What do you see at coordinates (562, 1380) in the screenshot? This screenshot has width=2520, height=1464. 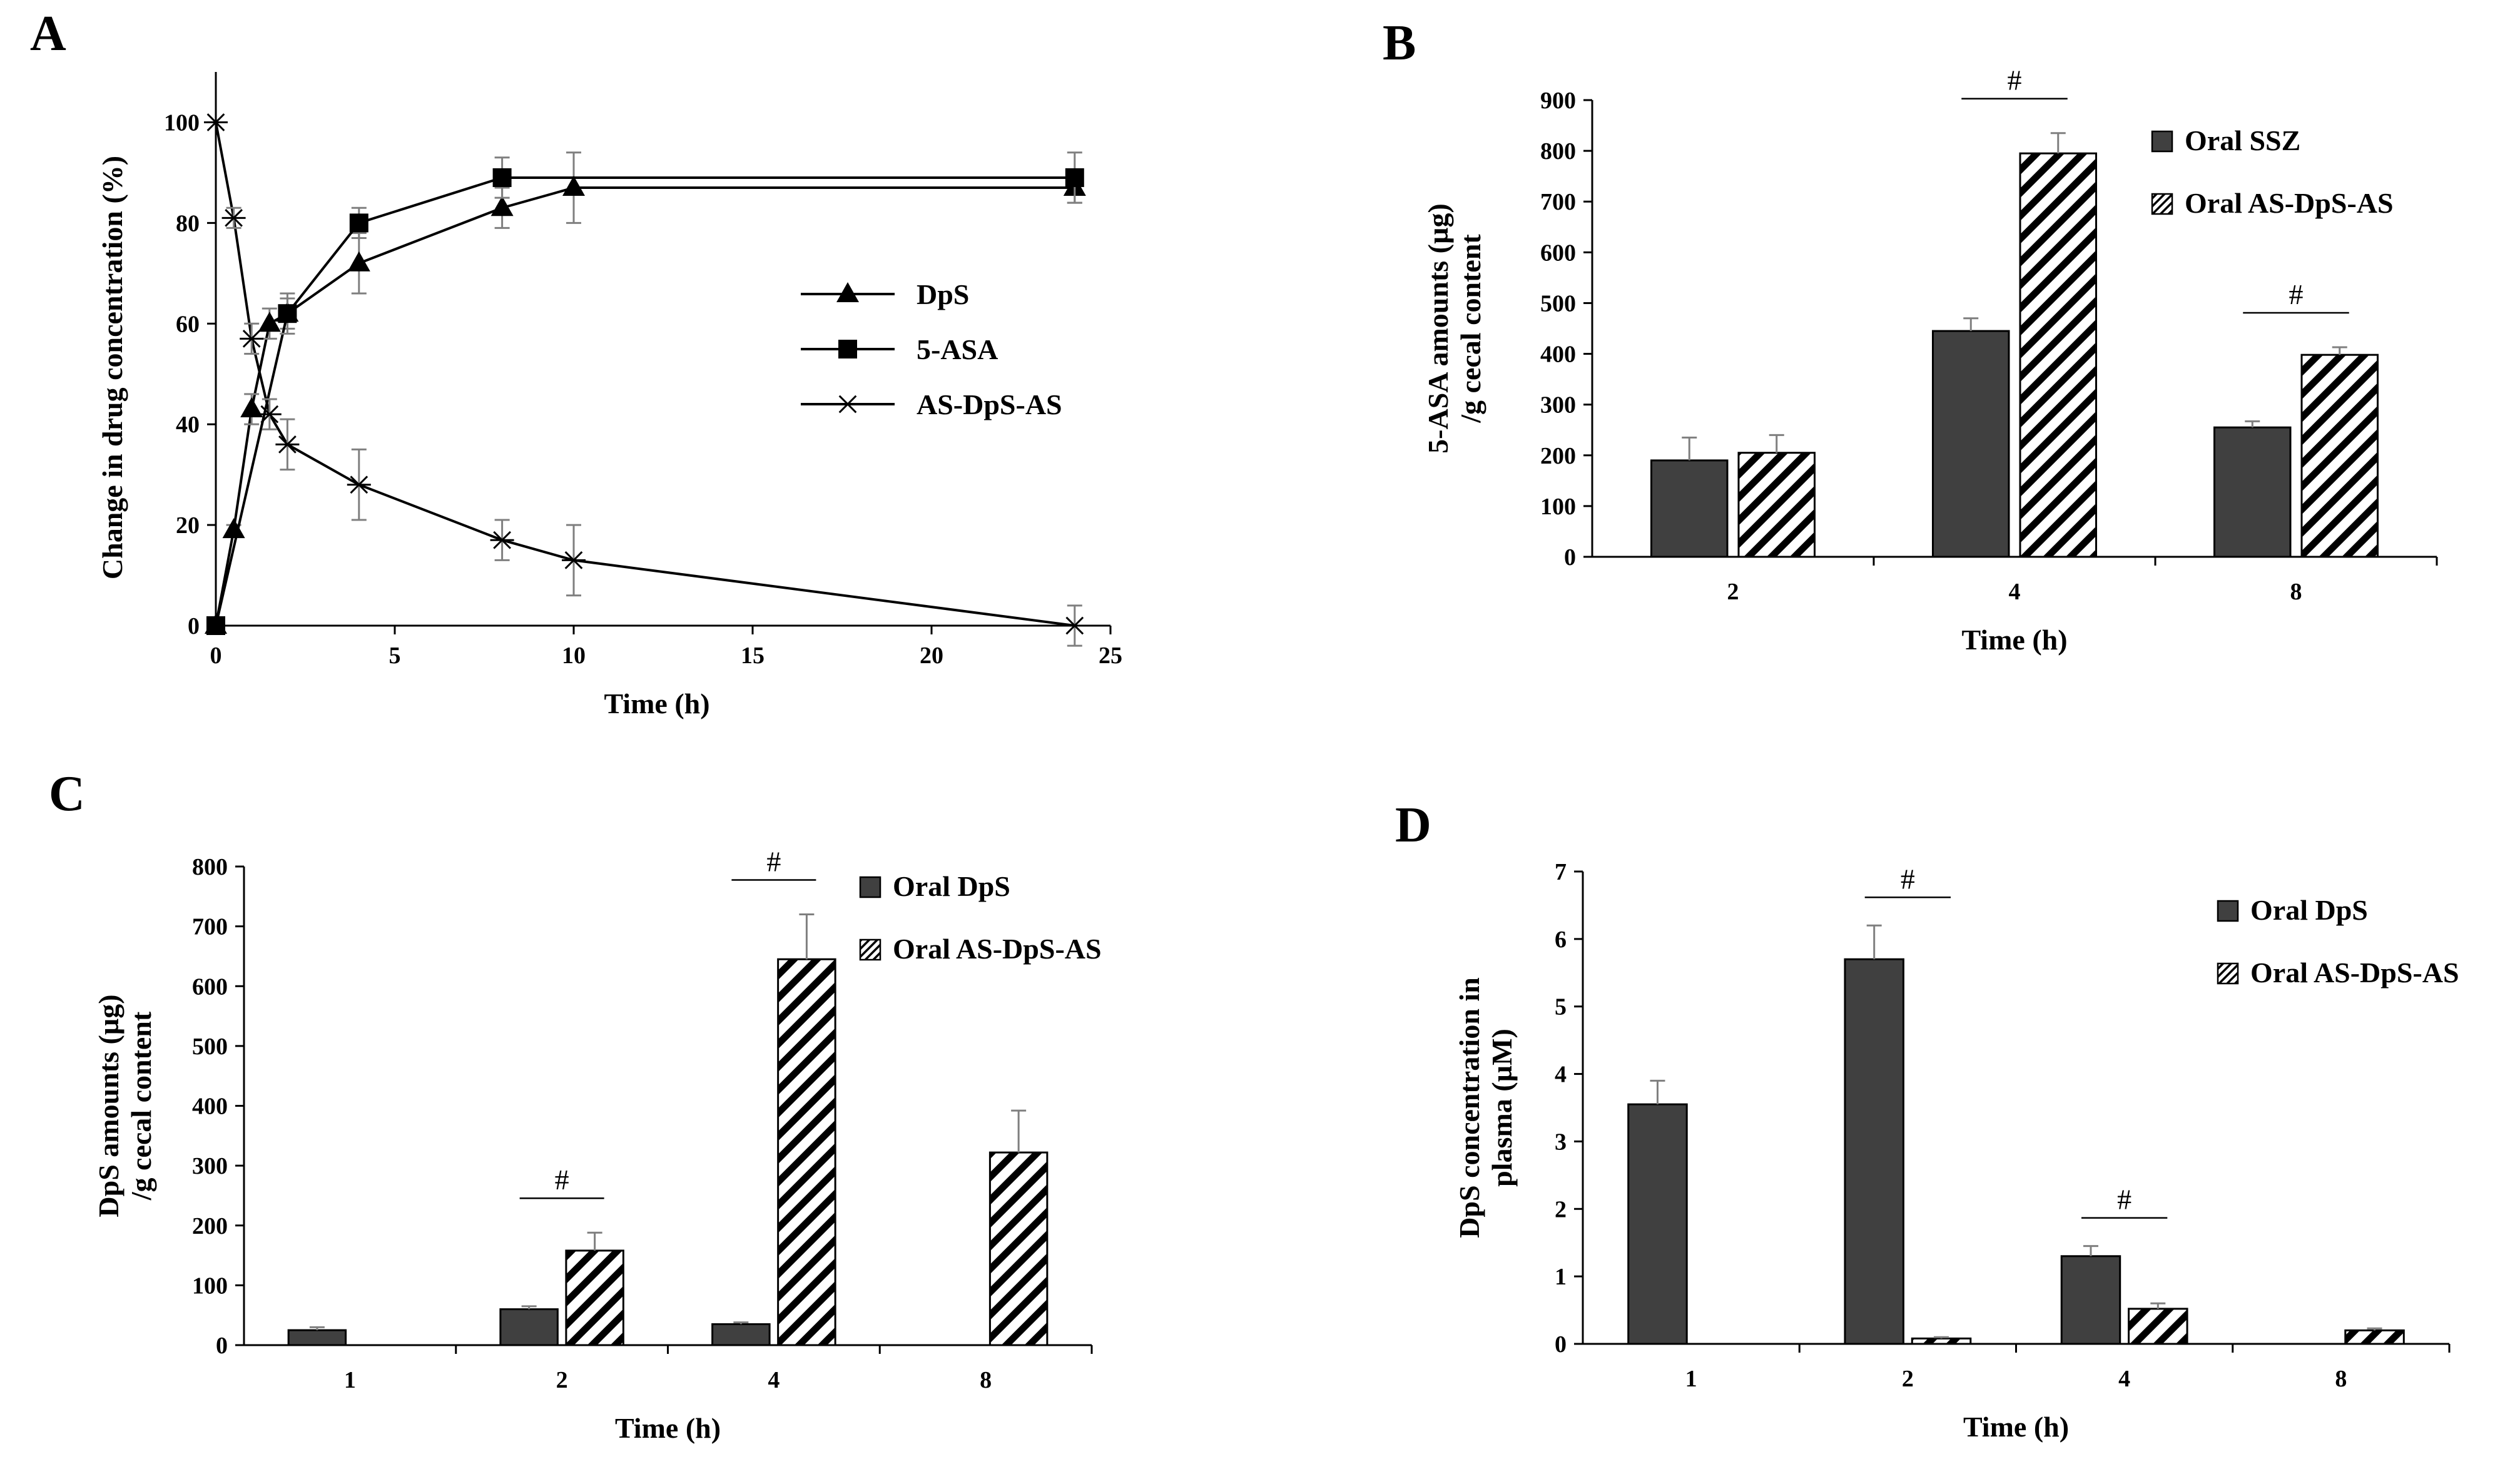 I see `x-tick-label: 2` at bounding box center [562, 1380].